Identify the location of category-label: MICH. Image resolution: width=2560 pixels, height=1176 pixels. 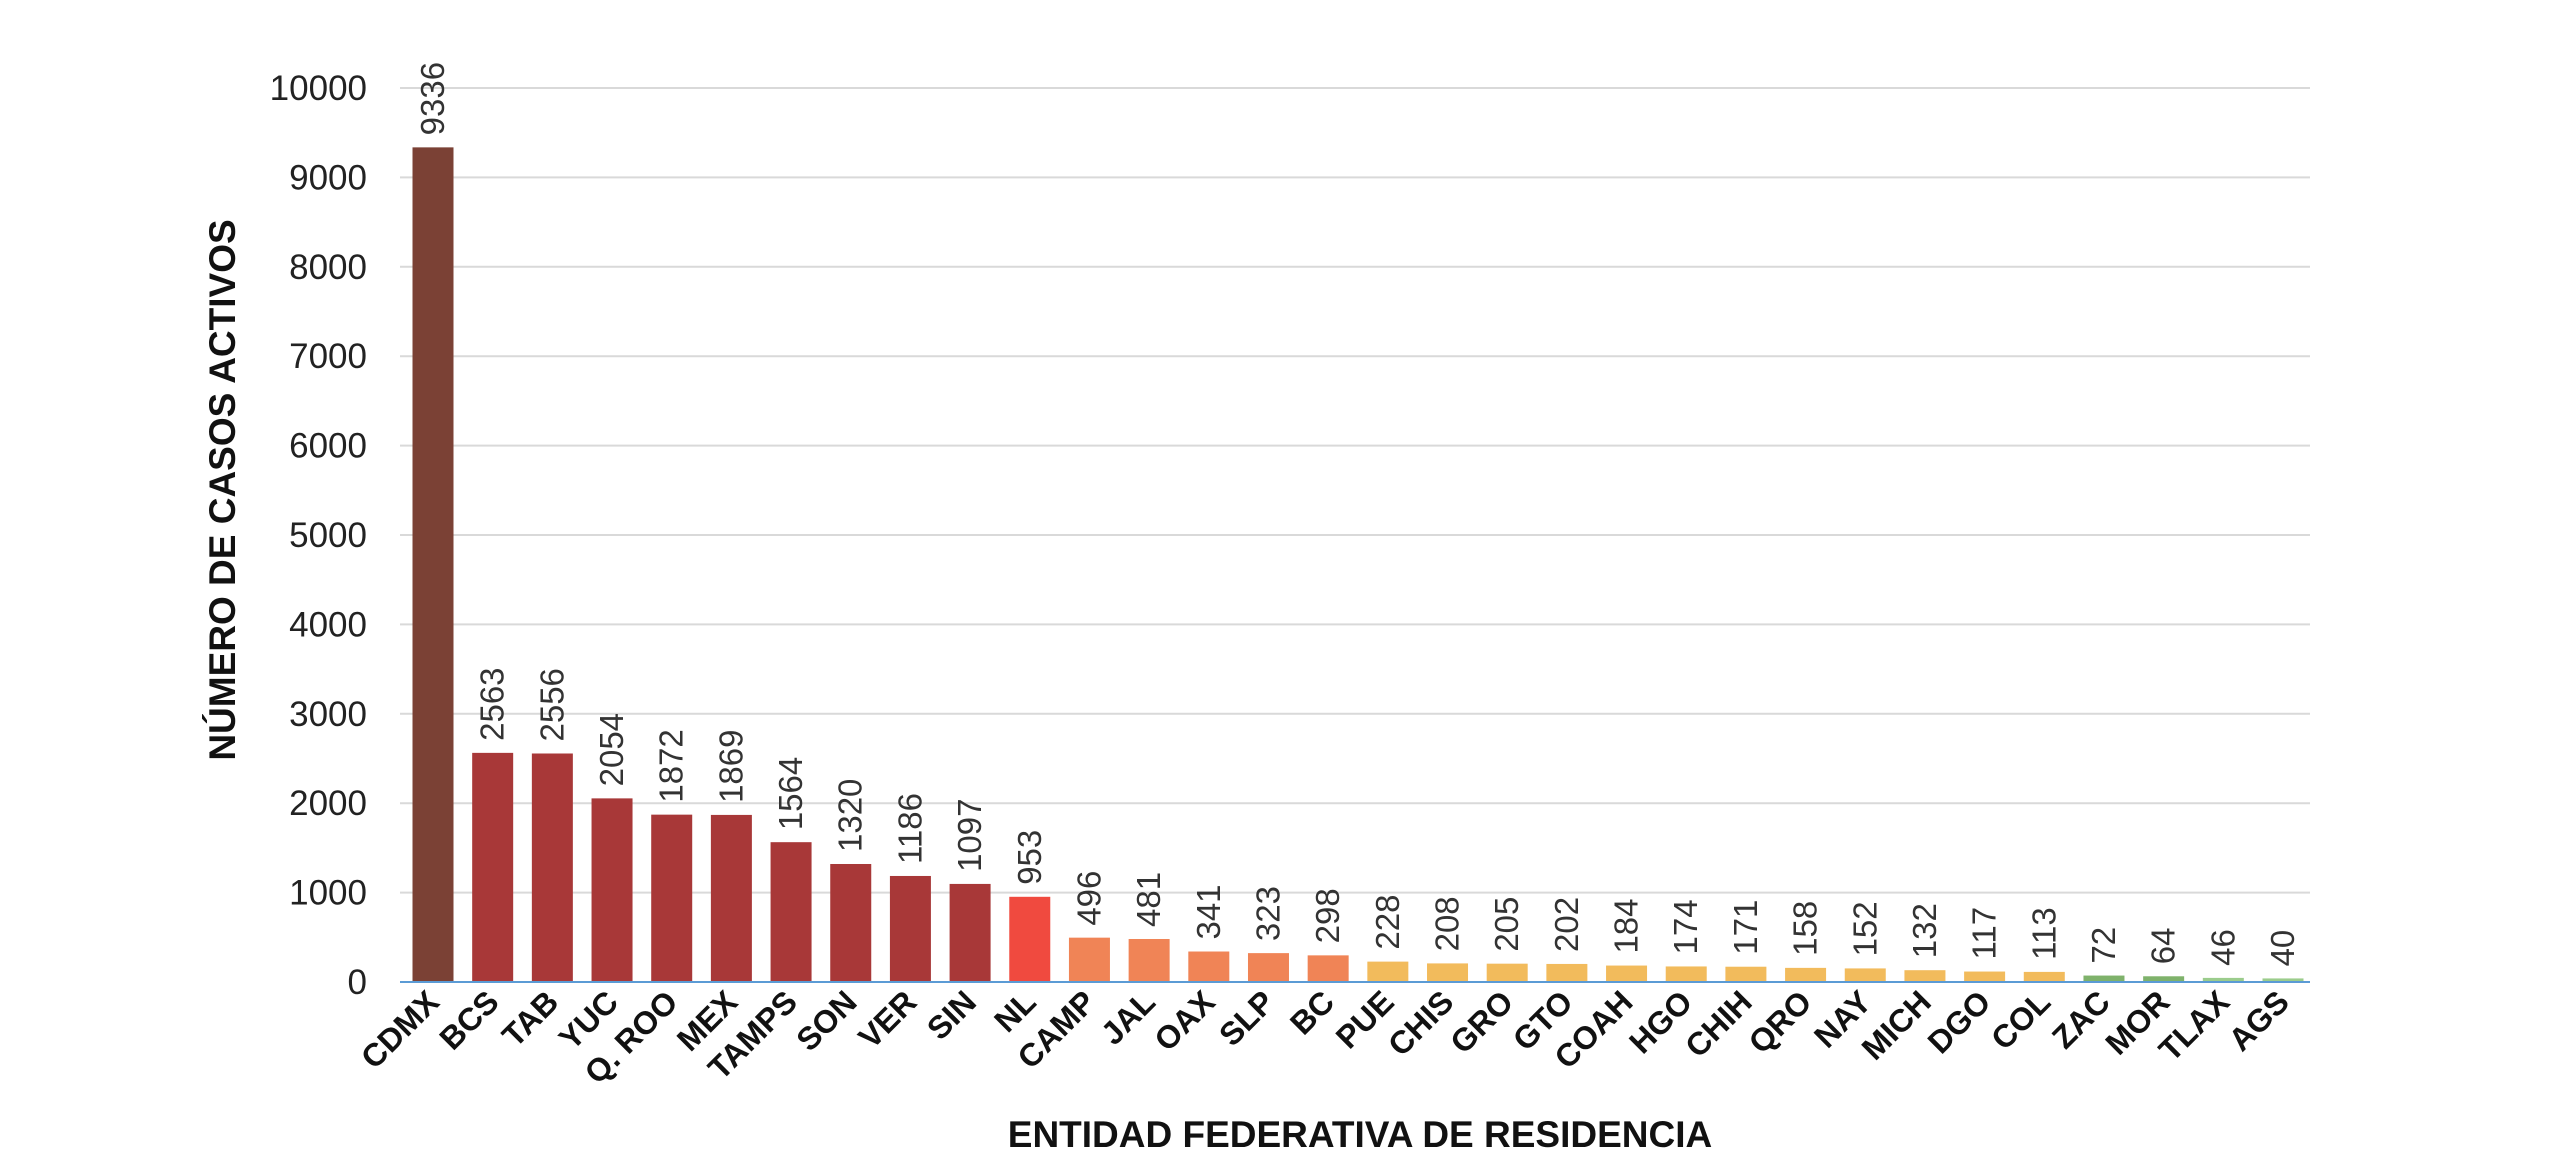
(1896, 1024).